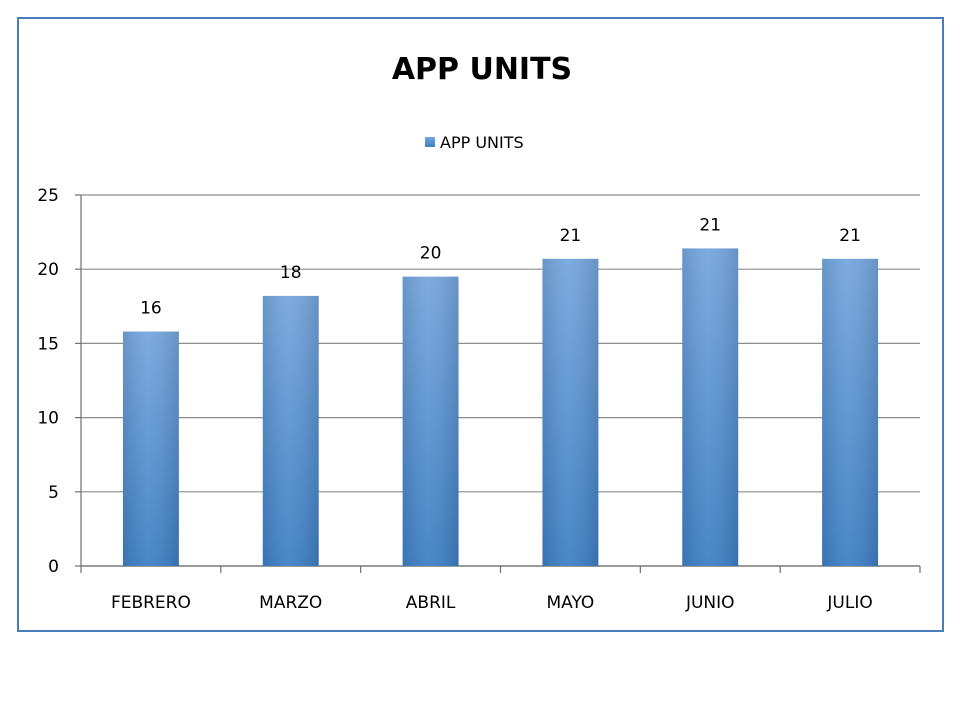 Image resolution: width=960 pixels, height=720 pixels. I want to click on x-category-label: MAYO, so click(571, 603).